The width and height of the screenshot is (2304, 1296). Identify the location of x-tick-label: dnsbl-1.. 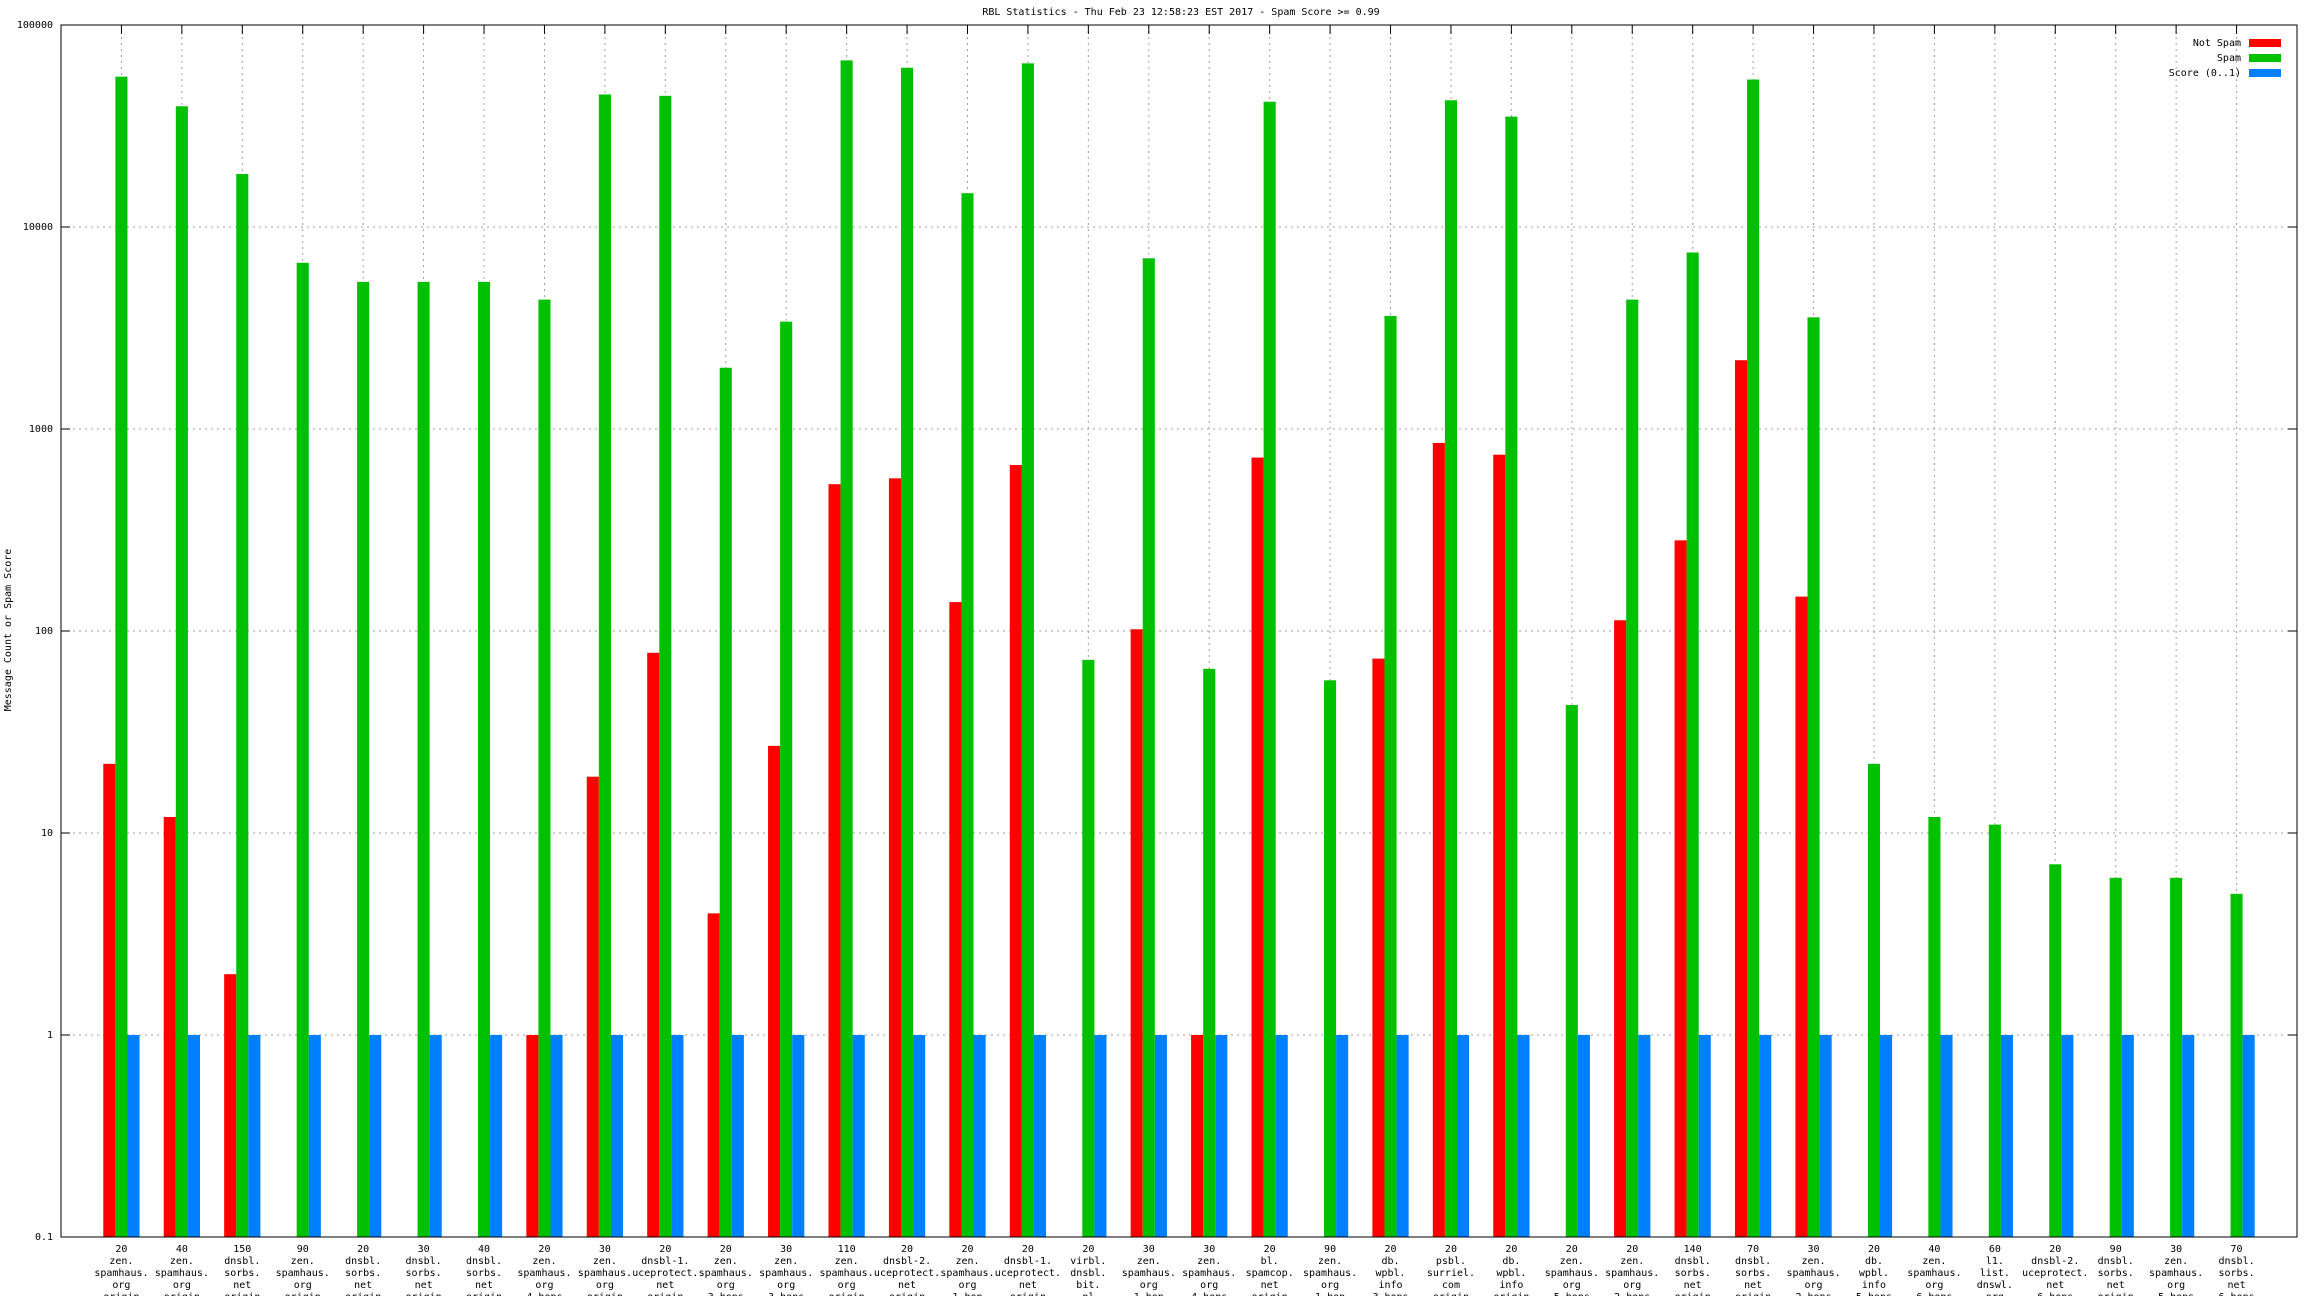
(665, 1261).